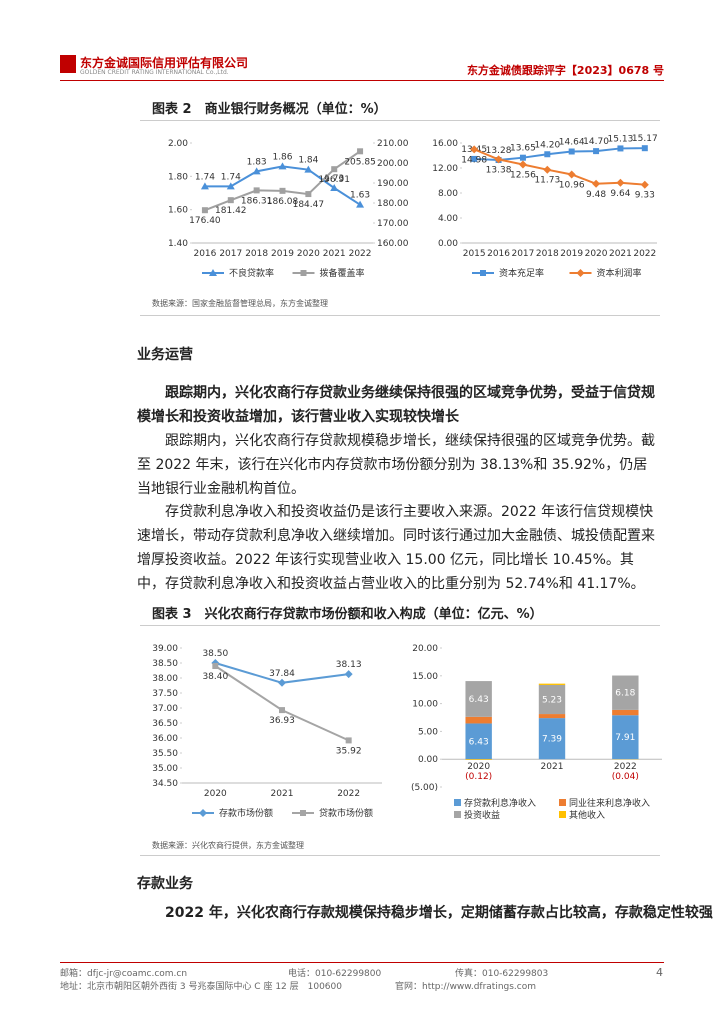 This screenshot has height=1024, width=724. What do you see at coordinates (349, 665) in the screenshot?
I see `data-label: 38.13` at bounding box center [349, 665].